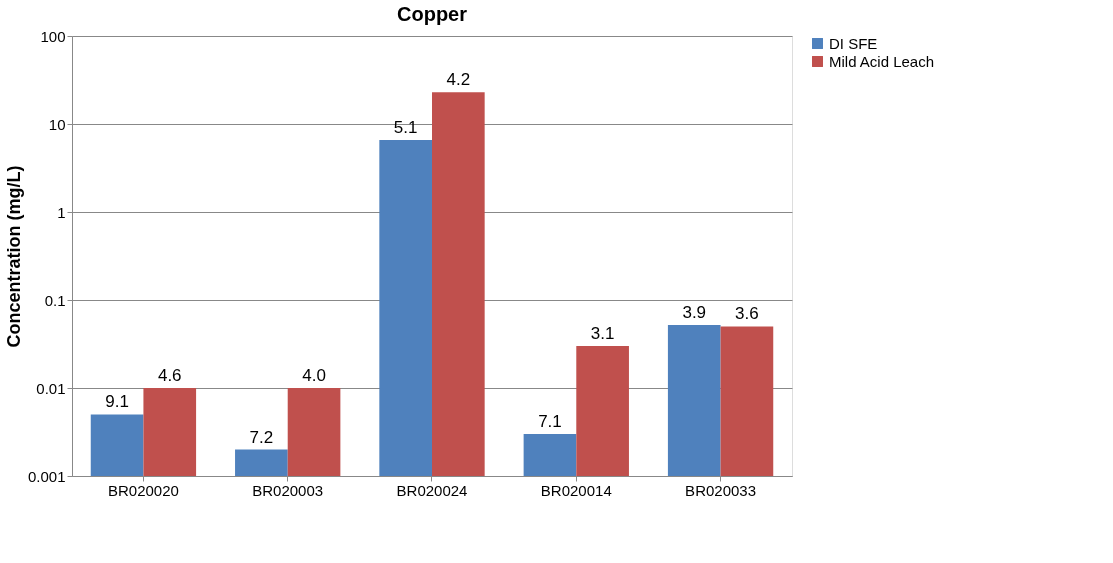  What do you see at coordinates (51, 388) in the screenshot?
I see `y-tick-label: 0.01` at bounding box center [51, 388].